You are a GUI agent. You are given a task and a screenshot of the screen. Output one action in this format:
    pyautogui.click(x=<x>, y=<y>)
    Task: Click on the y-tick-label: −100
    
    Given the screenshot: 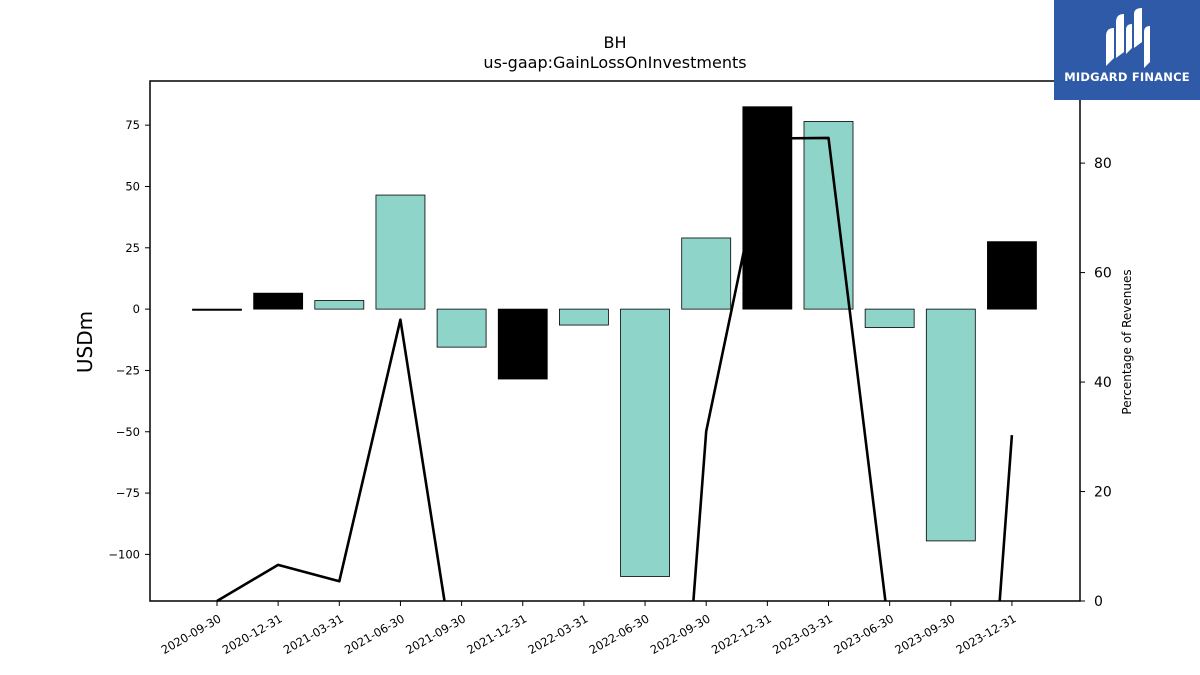 What is the action you would take?
    pyautogui.click(x=124, y=554)
    